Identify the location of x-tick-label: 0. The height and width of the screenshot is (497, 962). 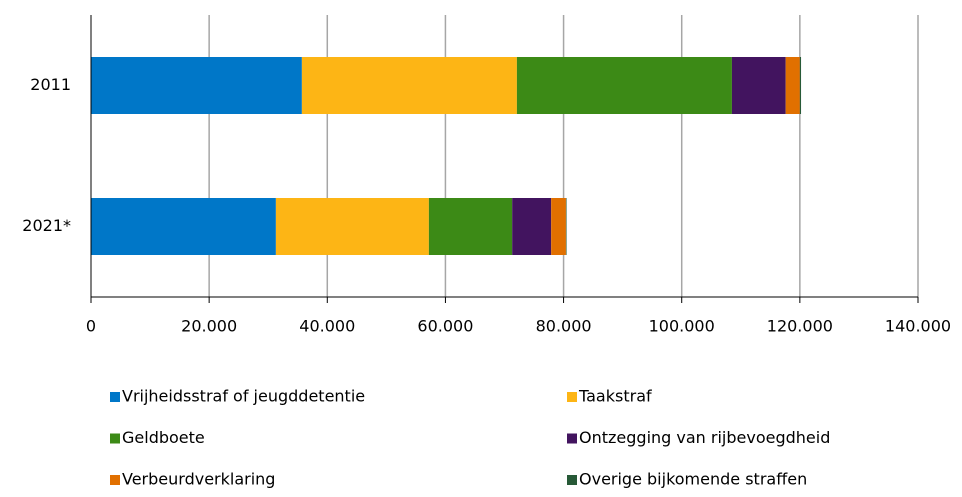
(91, 326).